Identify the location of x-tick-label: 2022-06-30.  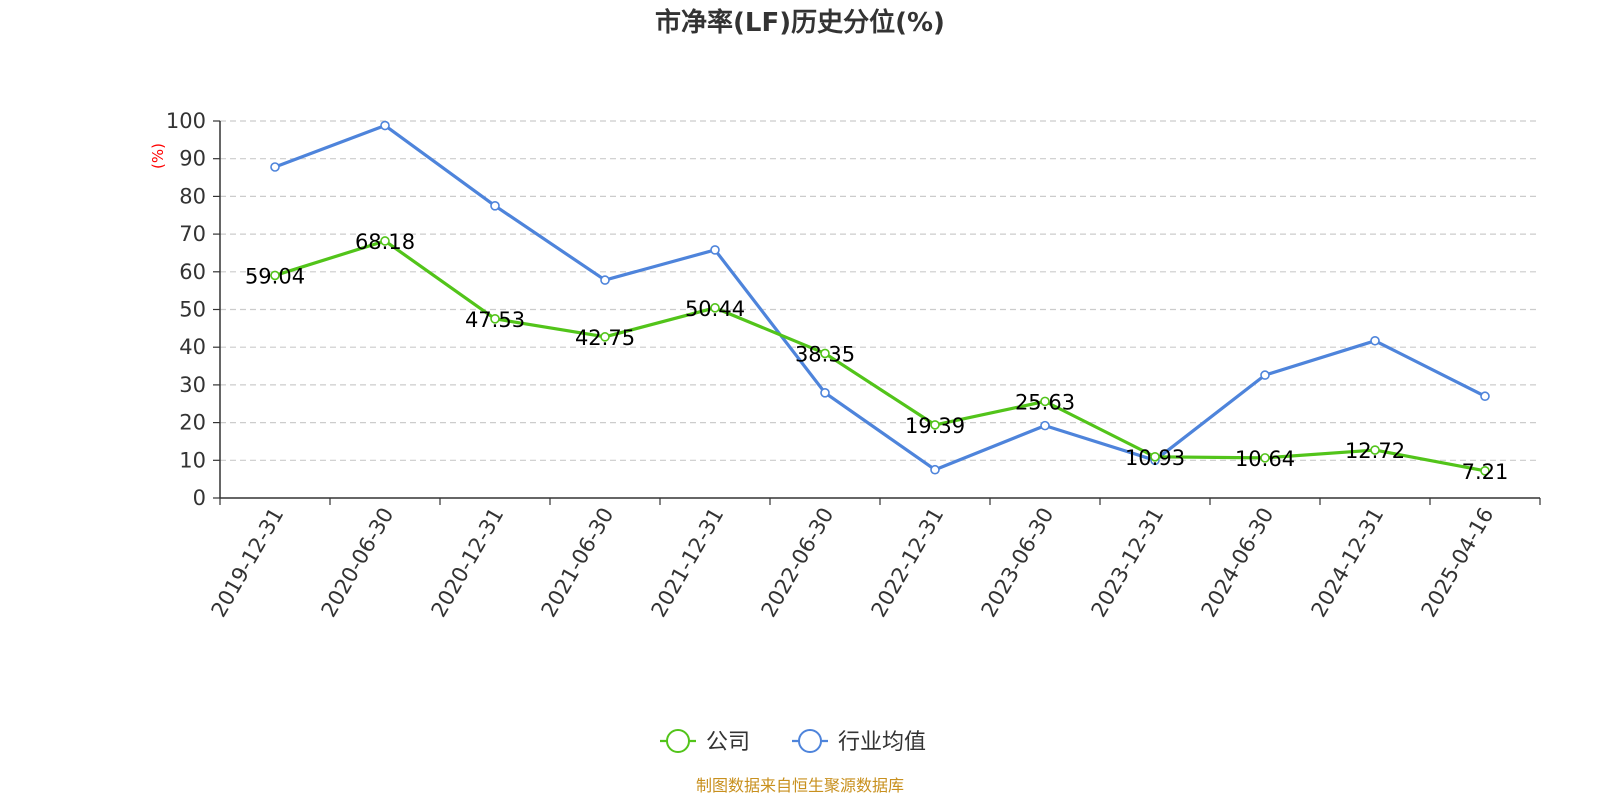
(798, 563).